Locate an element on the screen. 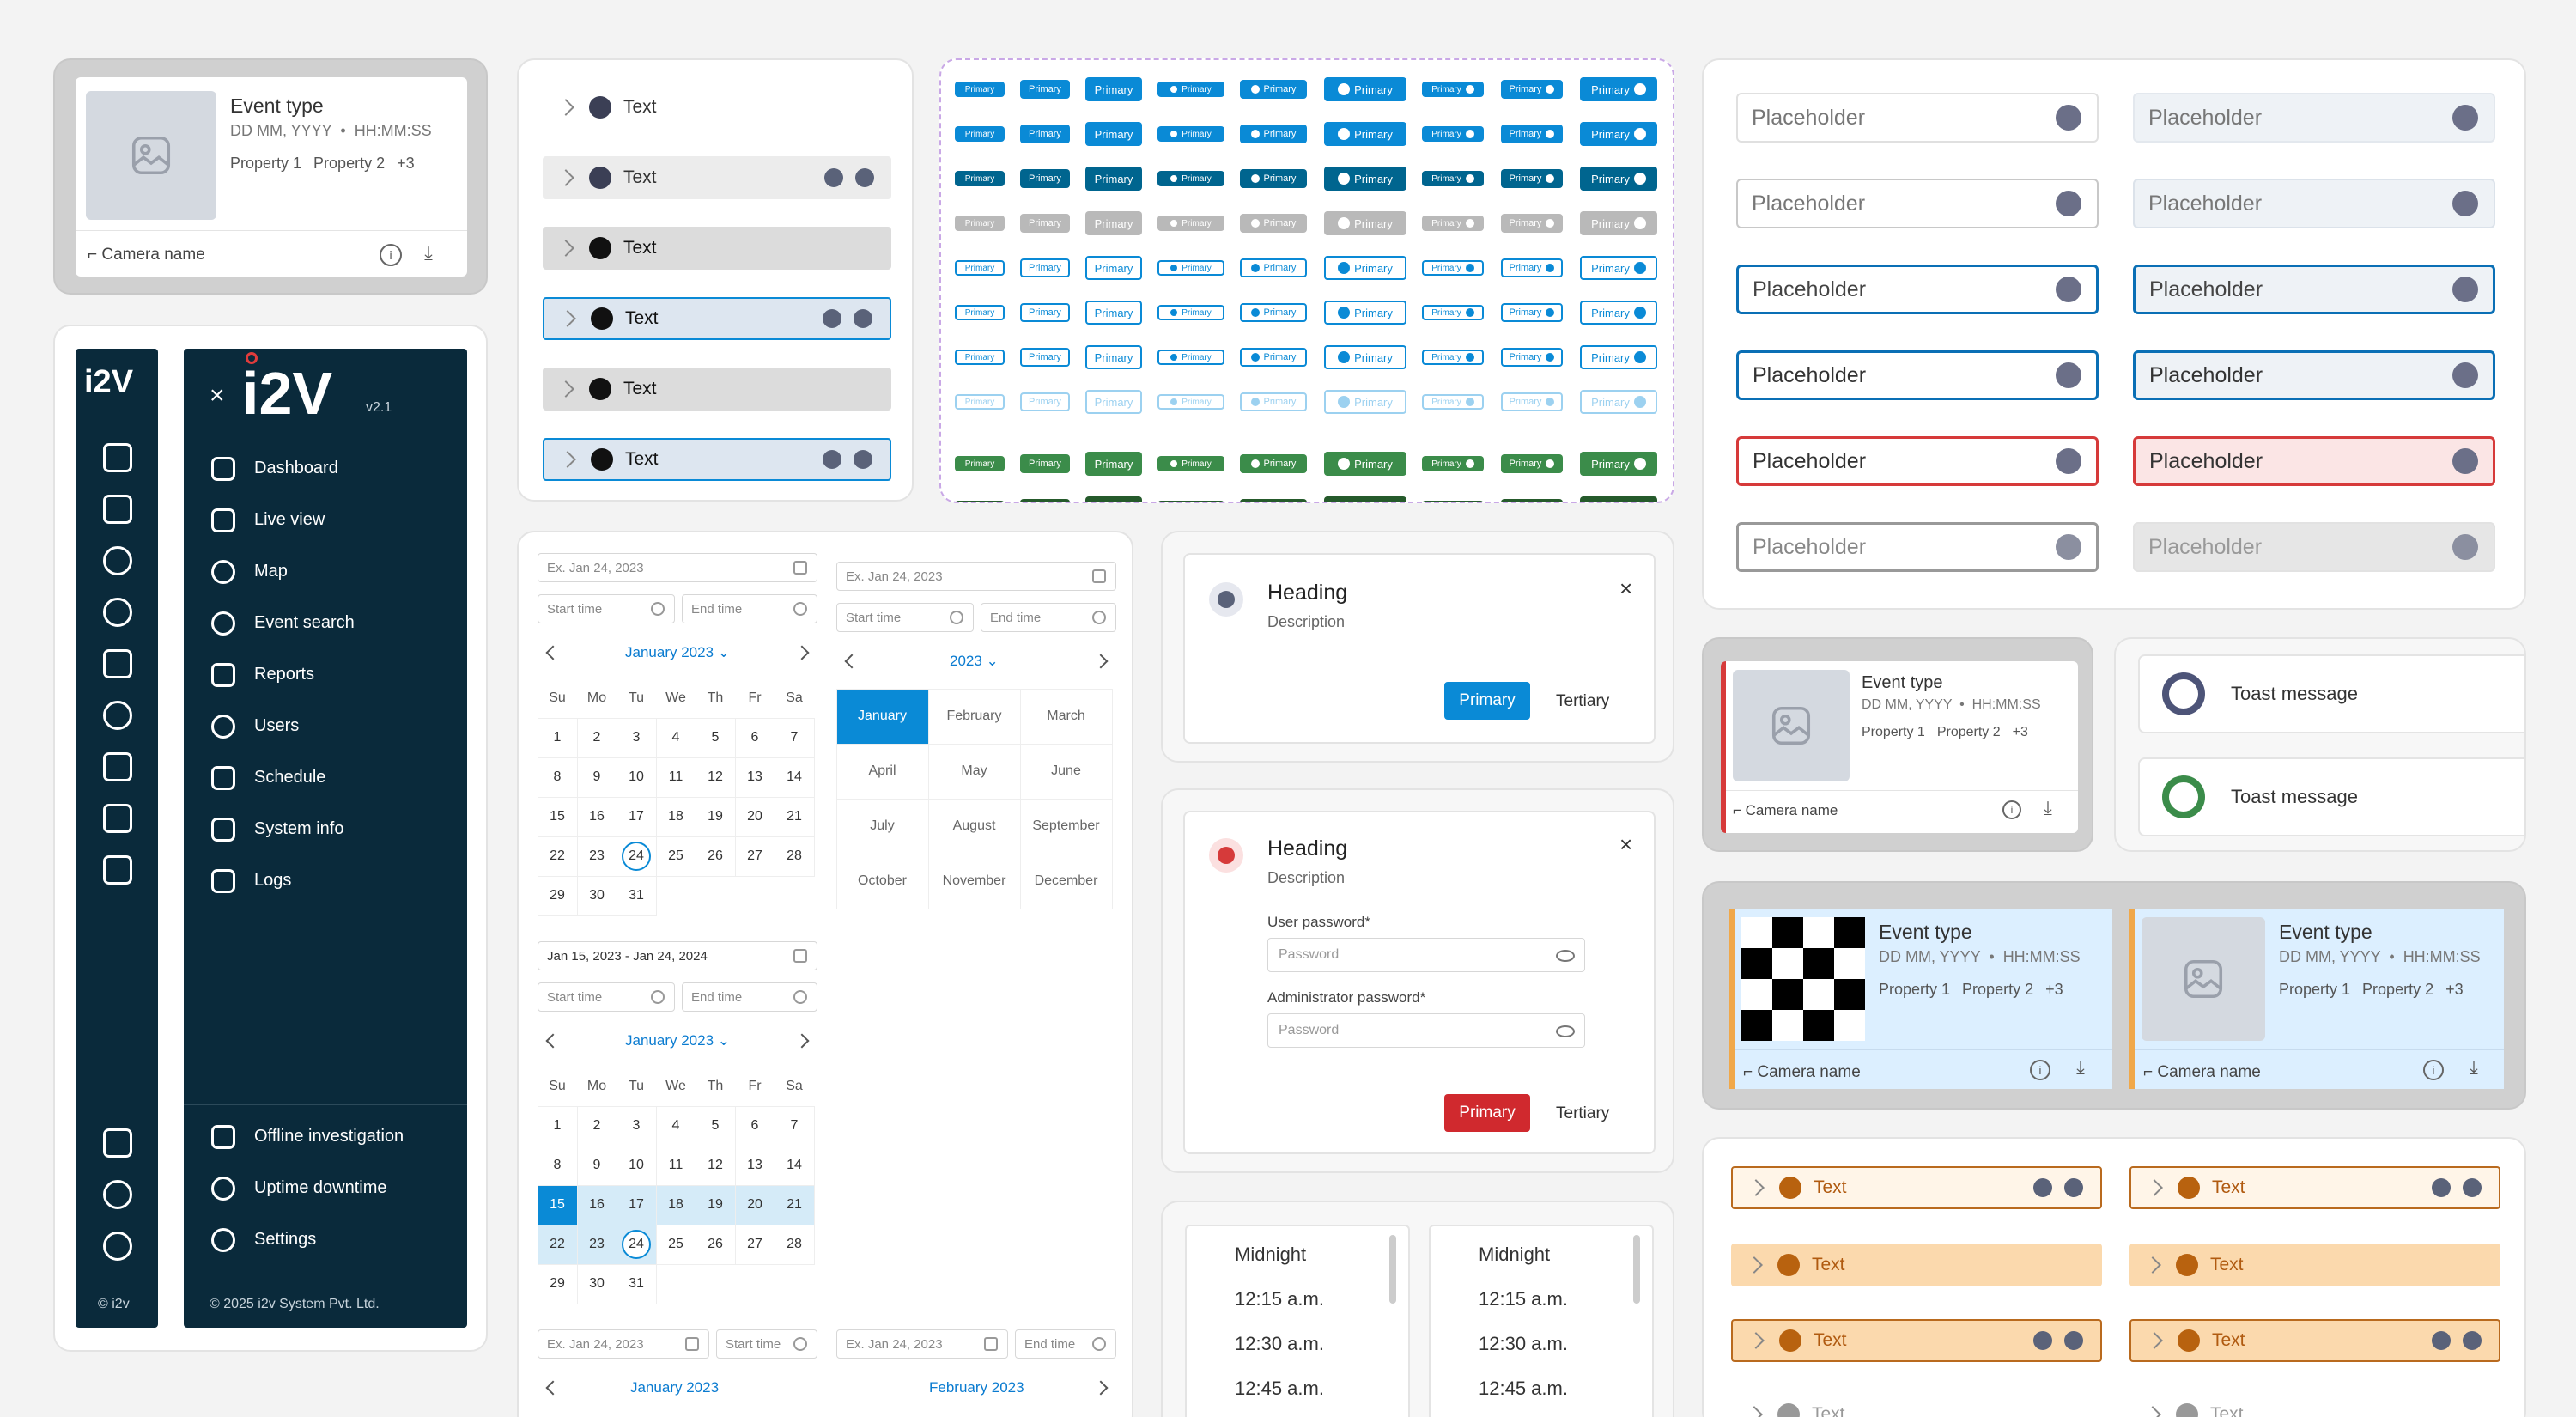  day-cell: 17 is located at coordinates (636, 816).